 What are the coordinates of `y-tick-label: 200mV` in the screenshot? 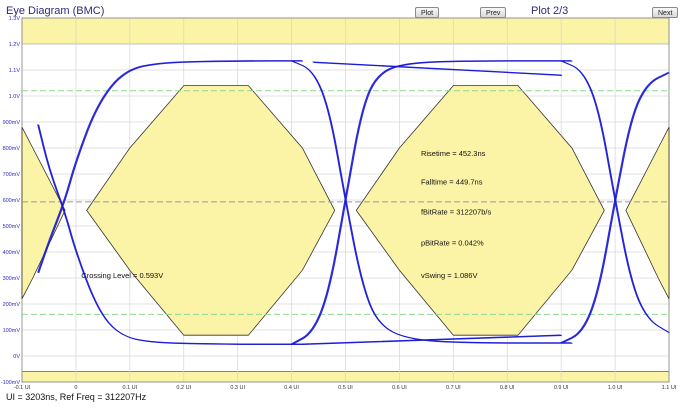 It's located at (12, 305).